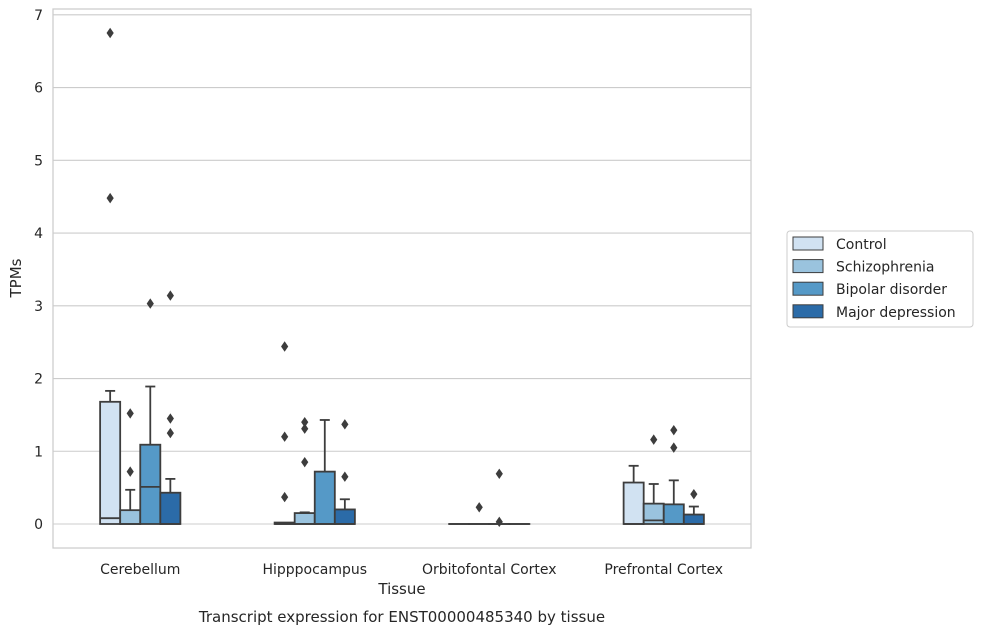 Image resolution: width=983 pixels, height=634 pixels. What do you see at coordinates (401, 589) in the screenshot?
I see `x-axis-label: Tissue` at bounding box center [401, 589].